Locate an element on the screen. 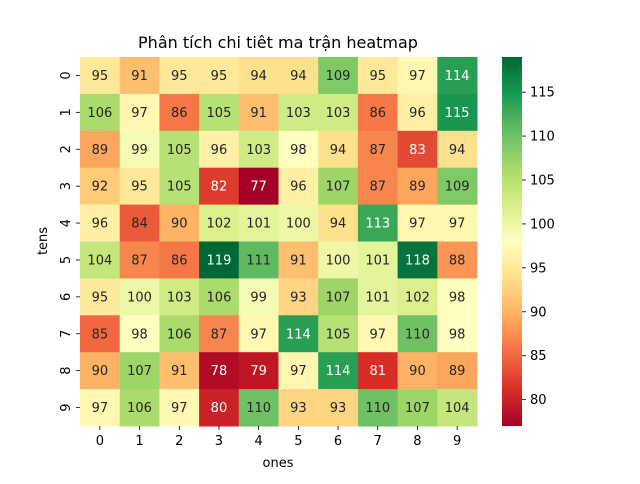 This screenshot has height=484, width=640. cell-value-label: 107 is located at coordinates (338, 297).